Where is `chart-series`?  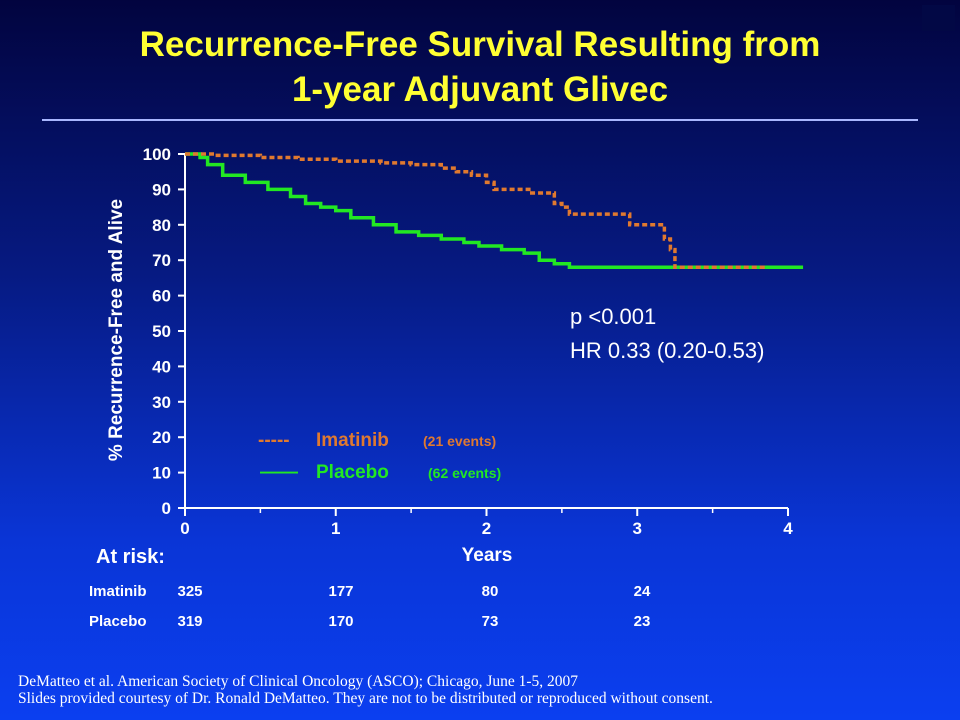 chart-series is located at coordinates (494, 211).